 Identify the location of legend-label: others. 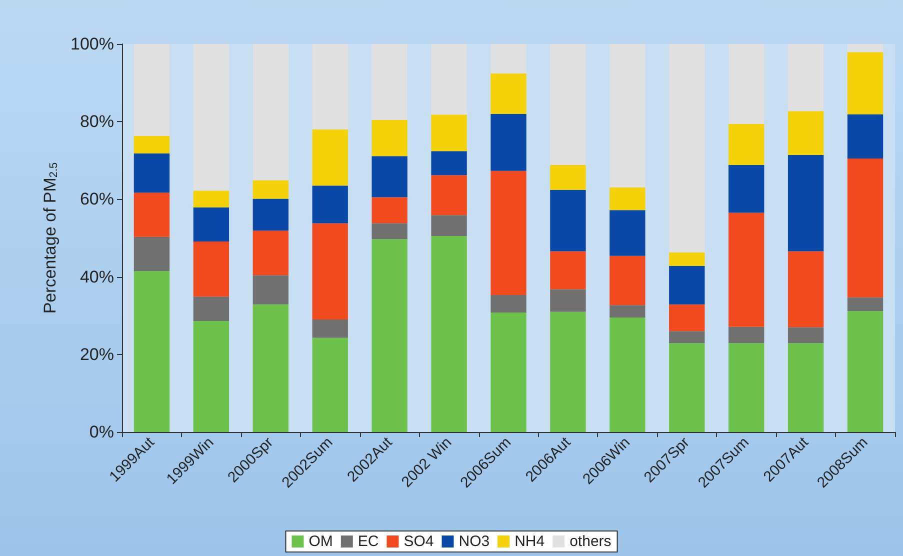
(591, 541).